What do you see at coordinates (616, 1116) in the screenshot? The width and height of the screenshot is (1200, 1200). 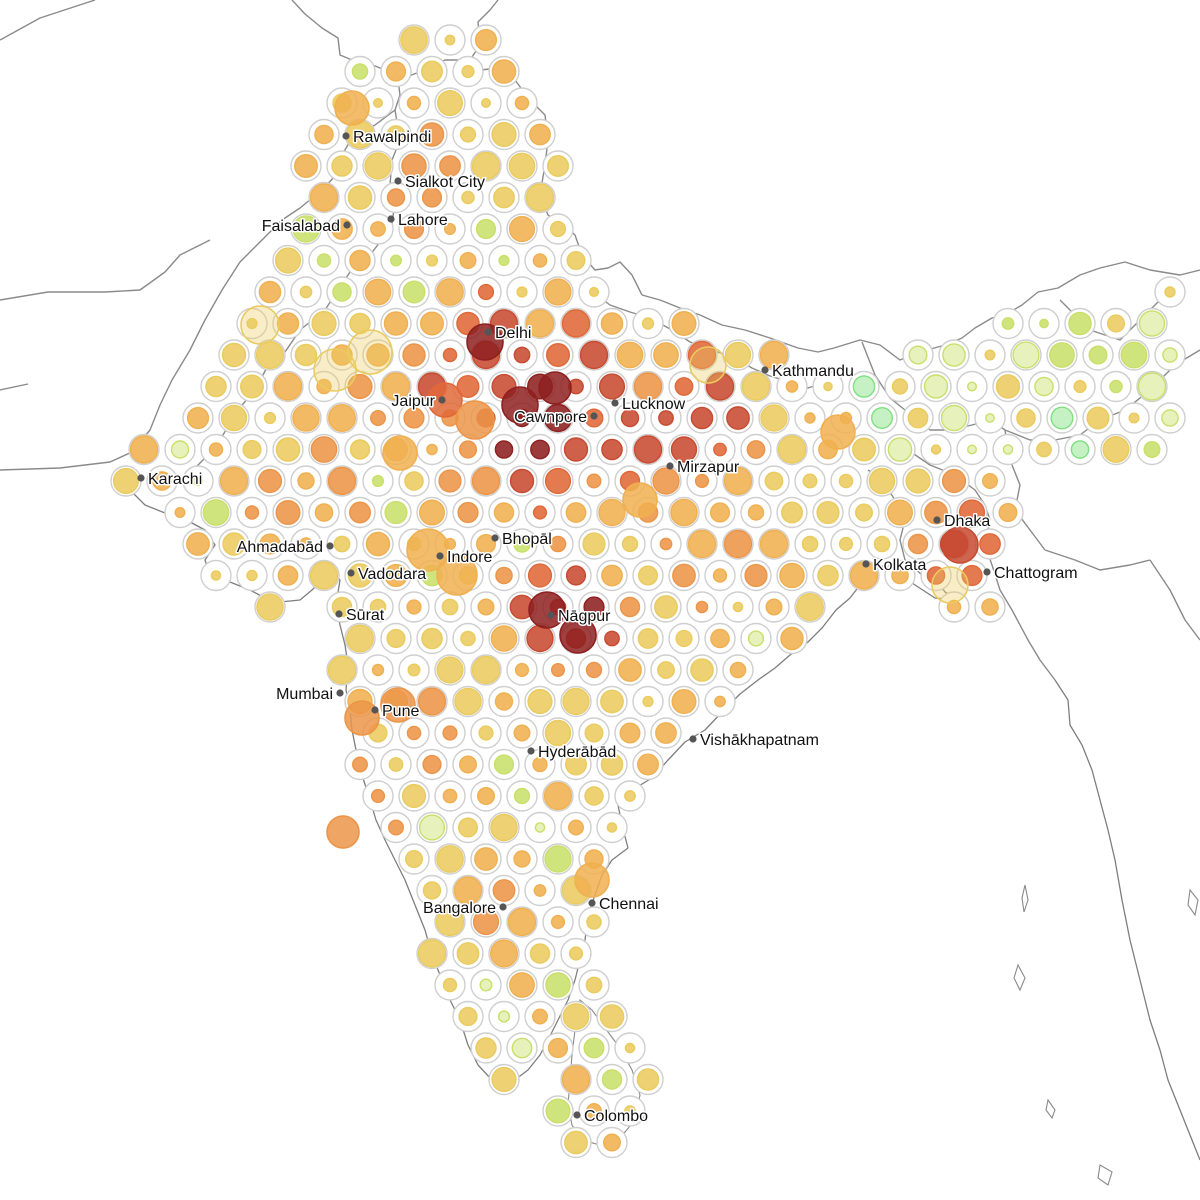 I see `city-label: Colombo` at bounding box center [616, 1116].